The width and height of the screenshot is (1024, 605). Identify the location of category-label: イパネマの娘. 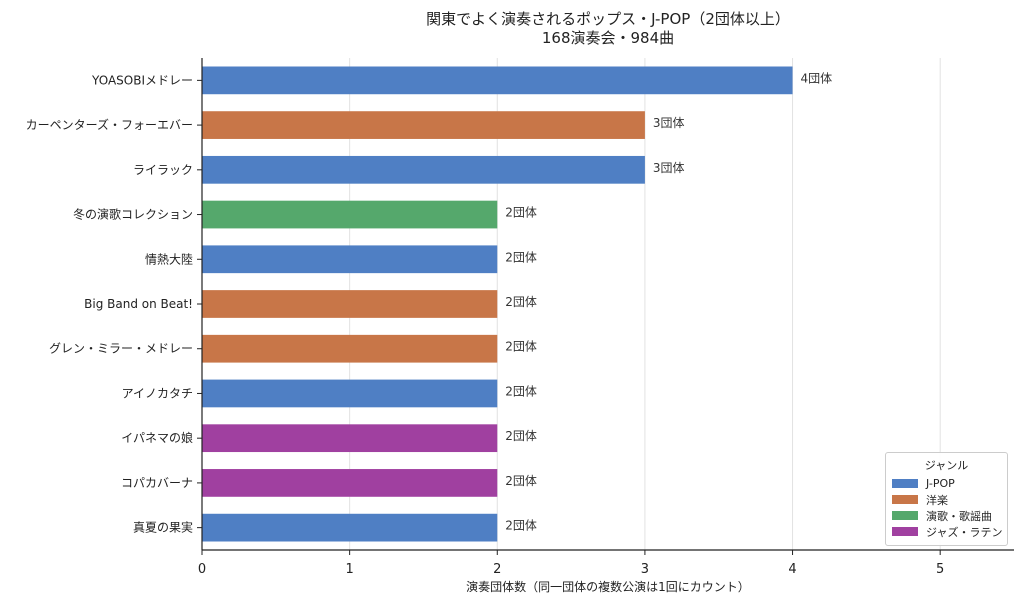
(157, 437).